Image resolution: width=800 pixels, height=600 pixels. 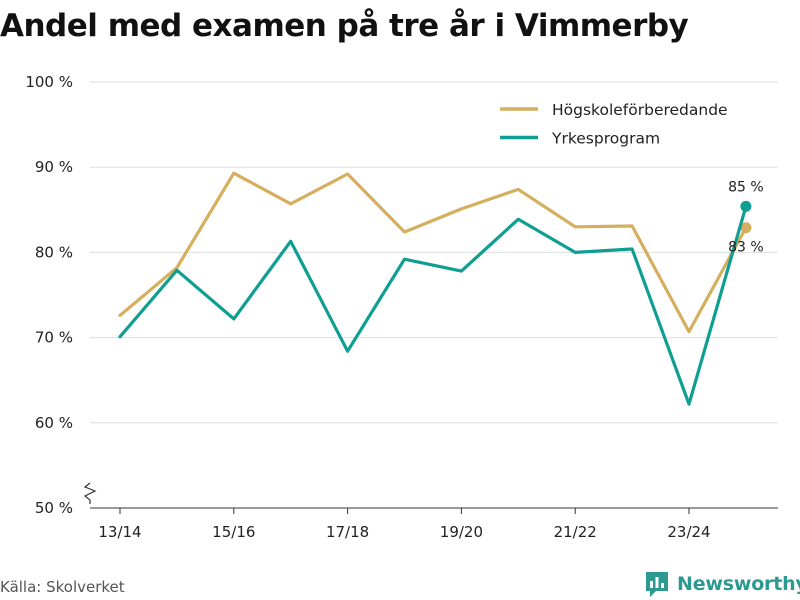 I want to click on end-value-label: 83 %, so click(x=746, y=248).